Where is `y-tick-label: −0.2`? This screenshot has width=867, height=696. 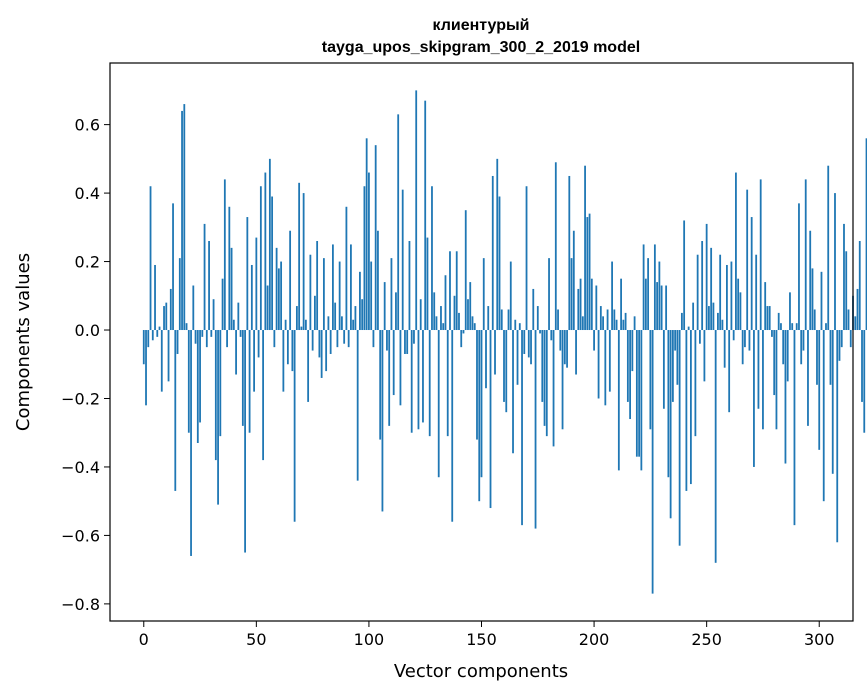 y-tick-label: −0.2 is located at coordinates (80, 398).